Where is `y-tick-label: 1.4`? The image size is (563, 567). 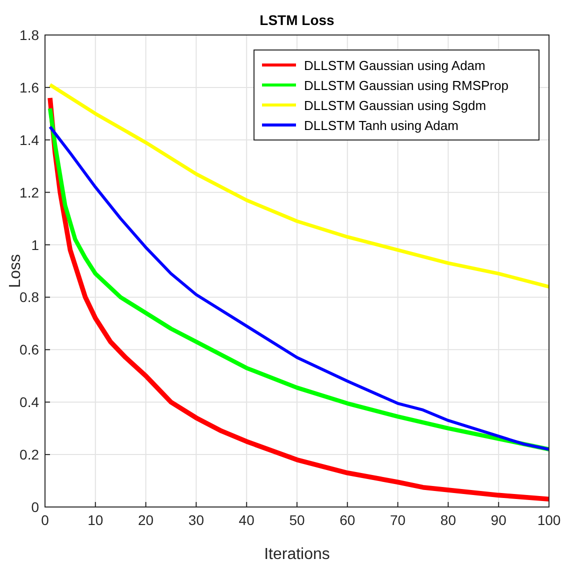
y-tick-label: 1.4 is located at coordinates (30, 140).